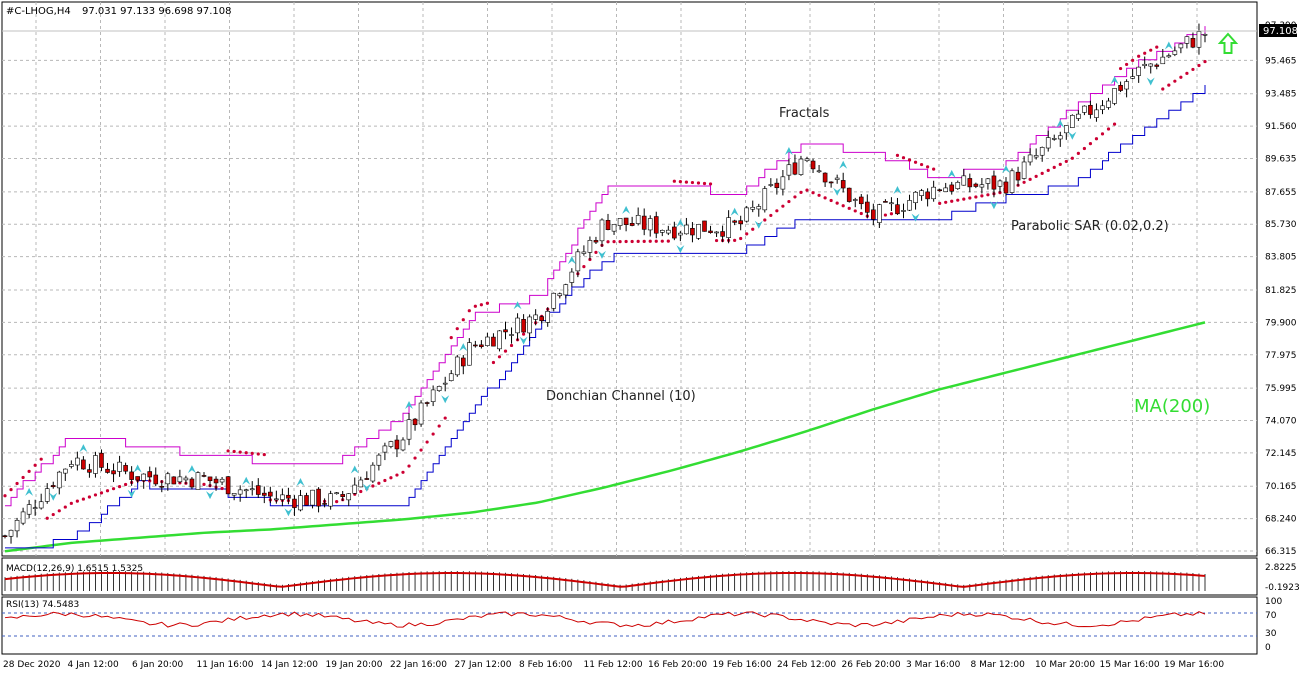 The width and height of the screenshot is (1300, 679). I want to click on fractals-annotation: Fractals, so click(804, 113).